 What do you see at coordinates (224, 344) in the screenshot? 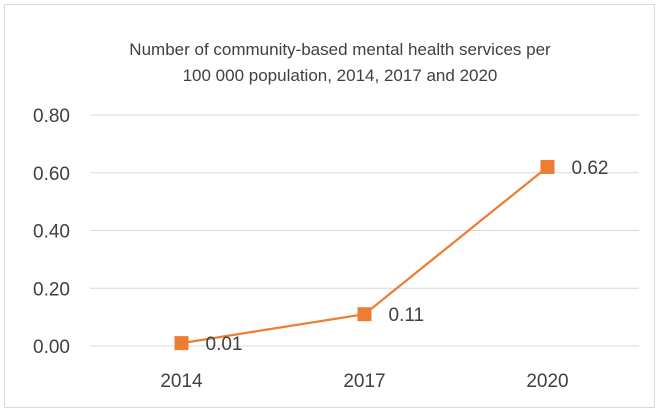
I see `data-label: 0.01` at bounding box center [224, 344].